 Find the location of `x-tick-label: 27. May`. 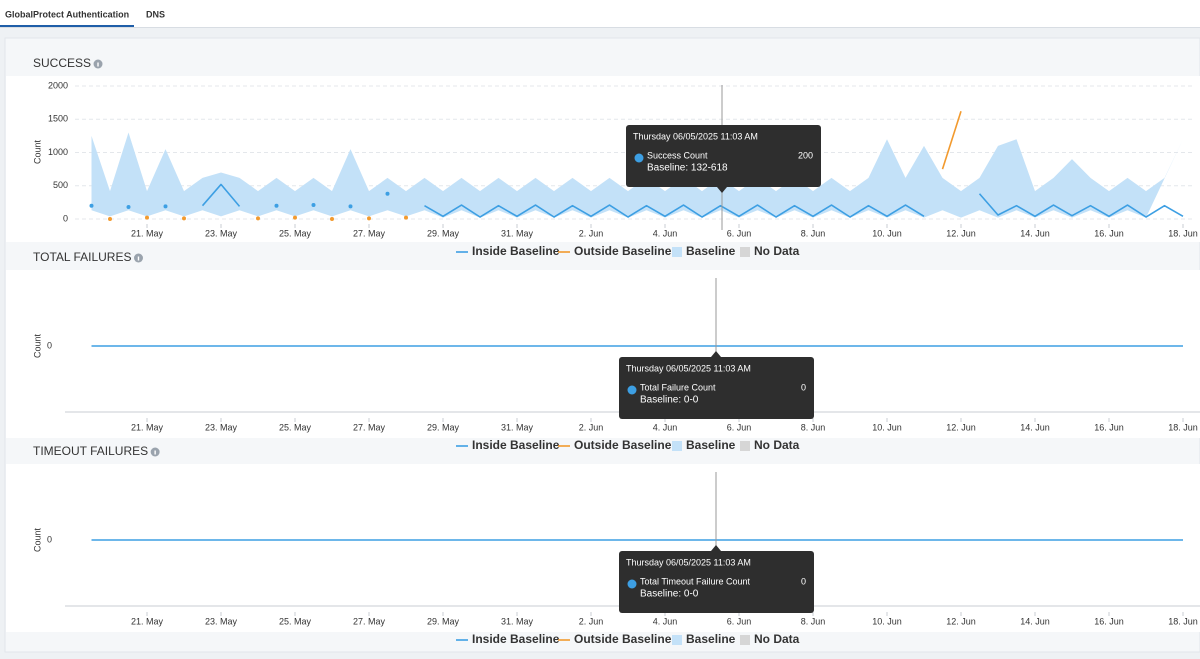

x-tick-label: 27. May is located at coordinates (369, 233).